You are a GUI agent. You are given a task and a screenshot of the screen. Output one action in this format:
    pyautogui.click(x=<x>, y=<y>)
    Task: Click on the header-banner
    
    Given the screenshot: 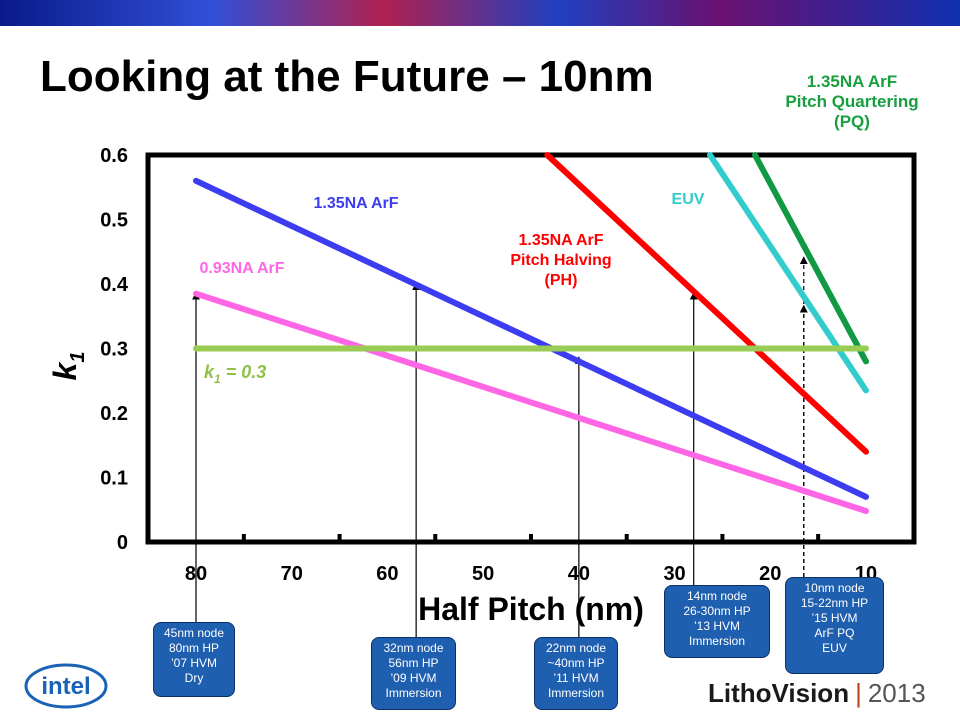 What is the action you would take?
    pyautogui.click(x=480, y=13)
    